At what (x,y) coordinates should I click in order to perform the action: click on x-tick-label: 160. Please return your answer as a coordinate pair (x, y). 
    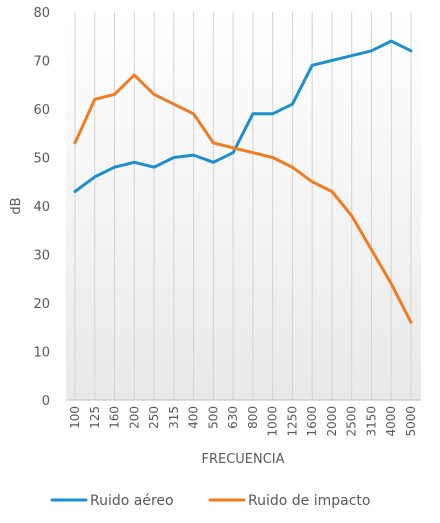
    Looking at the image, I should click on (115, 417).